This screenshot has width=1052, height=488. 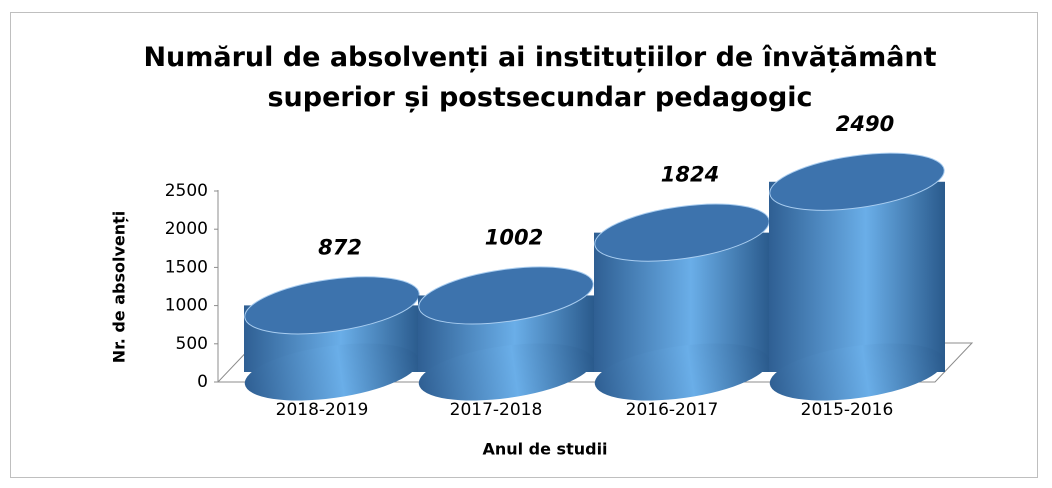 What do you see at coordinates (322, 410) in the screenshot?
I see `x-tick-label: 2018-2019` at bounding box center [322, 410].